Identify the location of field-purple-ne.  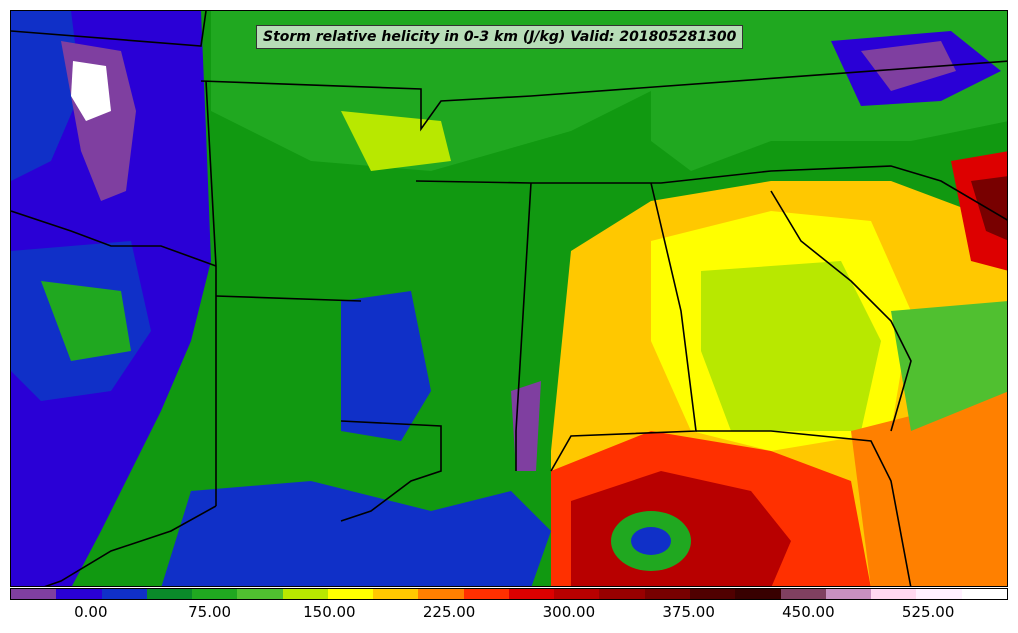
(908, 66).